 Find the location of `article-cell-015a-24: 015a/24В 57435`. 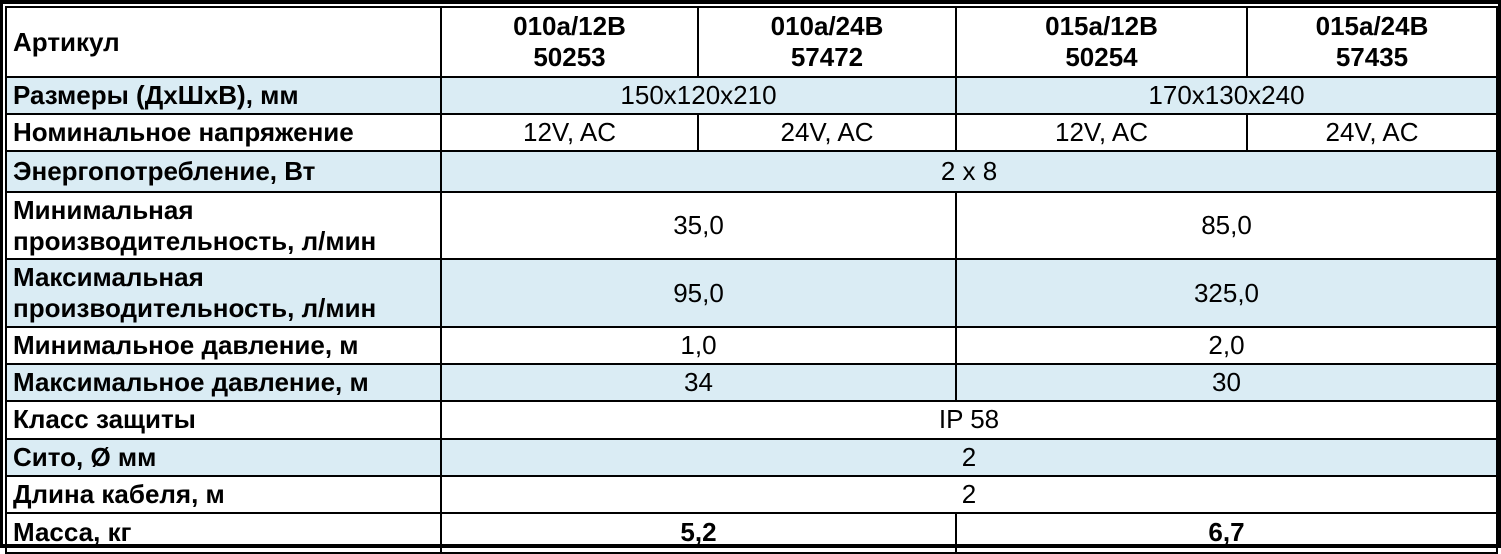

article-cell-015a-24: 015a/24В 57435 is located at coordinates (1372, 42).